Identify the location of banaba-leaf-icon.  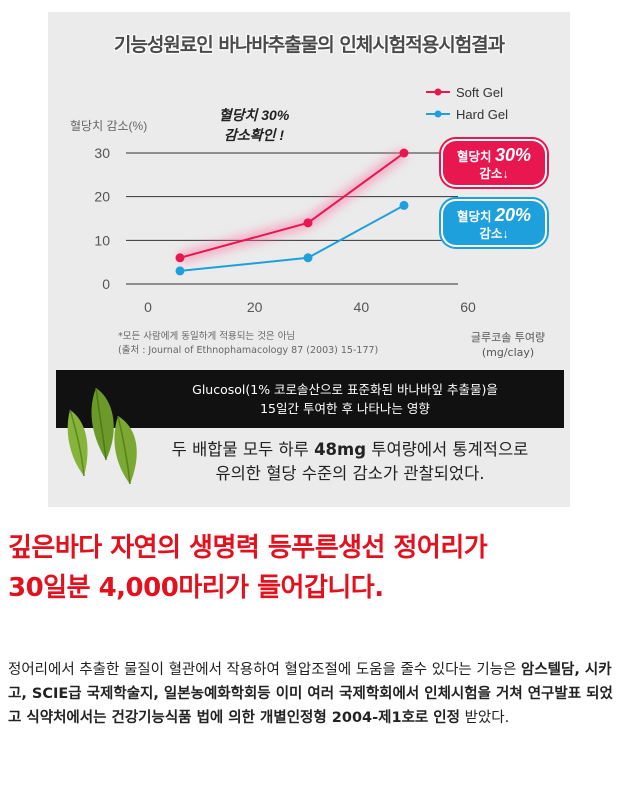
(102, 436).